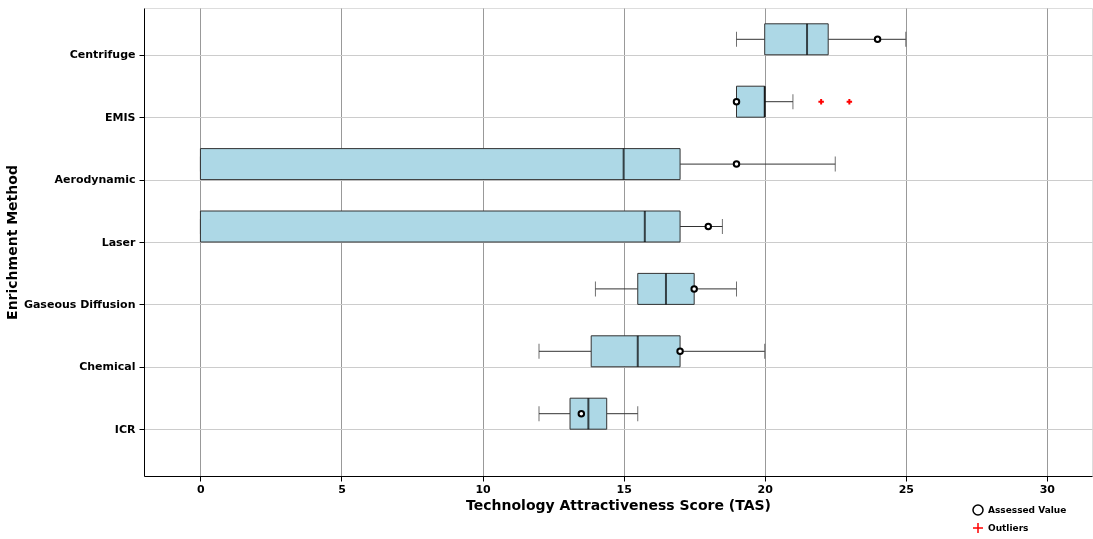 The width and height of the screenshot is (1093, 539). Describe the element at coordinates (79, 304) in the screenshot. I see `y-tick-label: Gaseous Diffusion` at that location.